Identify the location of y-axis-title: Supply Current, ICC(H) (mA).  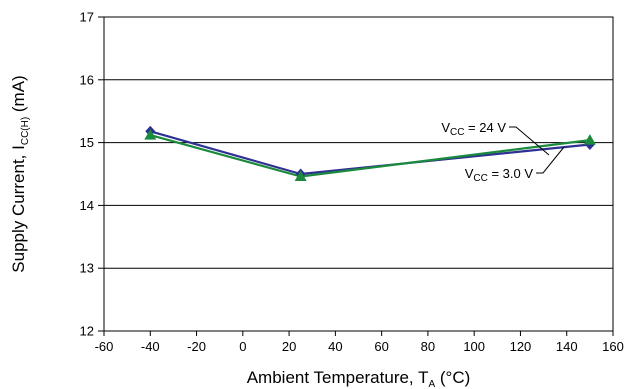
(20, 173).